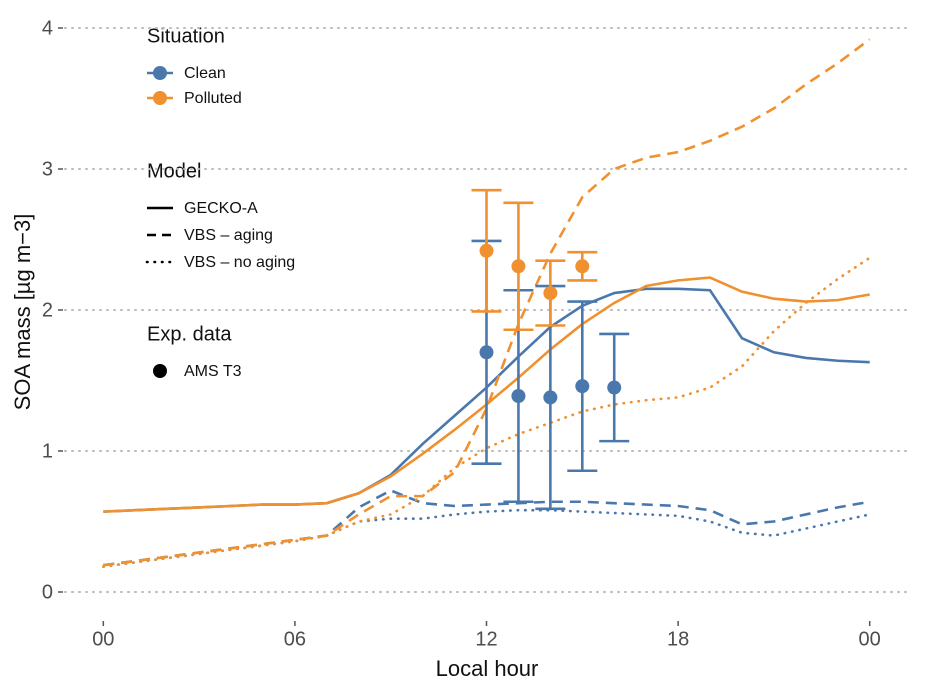 This screenshot has width=926, height=698. Describe the element at coordinates (205, 73) in the screenshot. I see `legend-label: Clean` at that location.